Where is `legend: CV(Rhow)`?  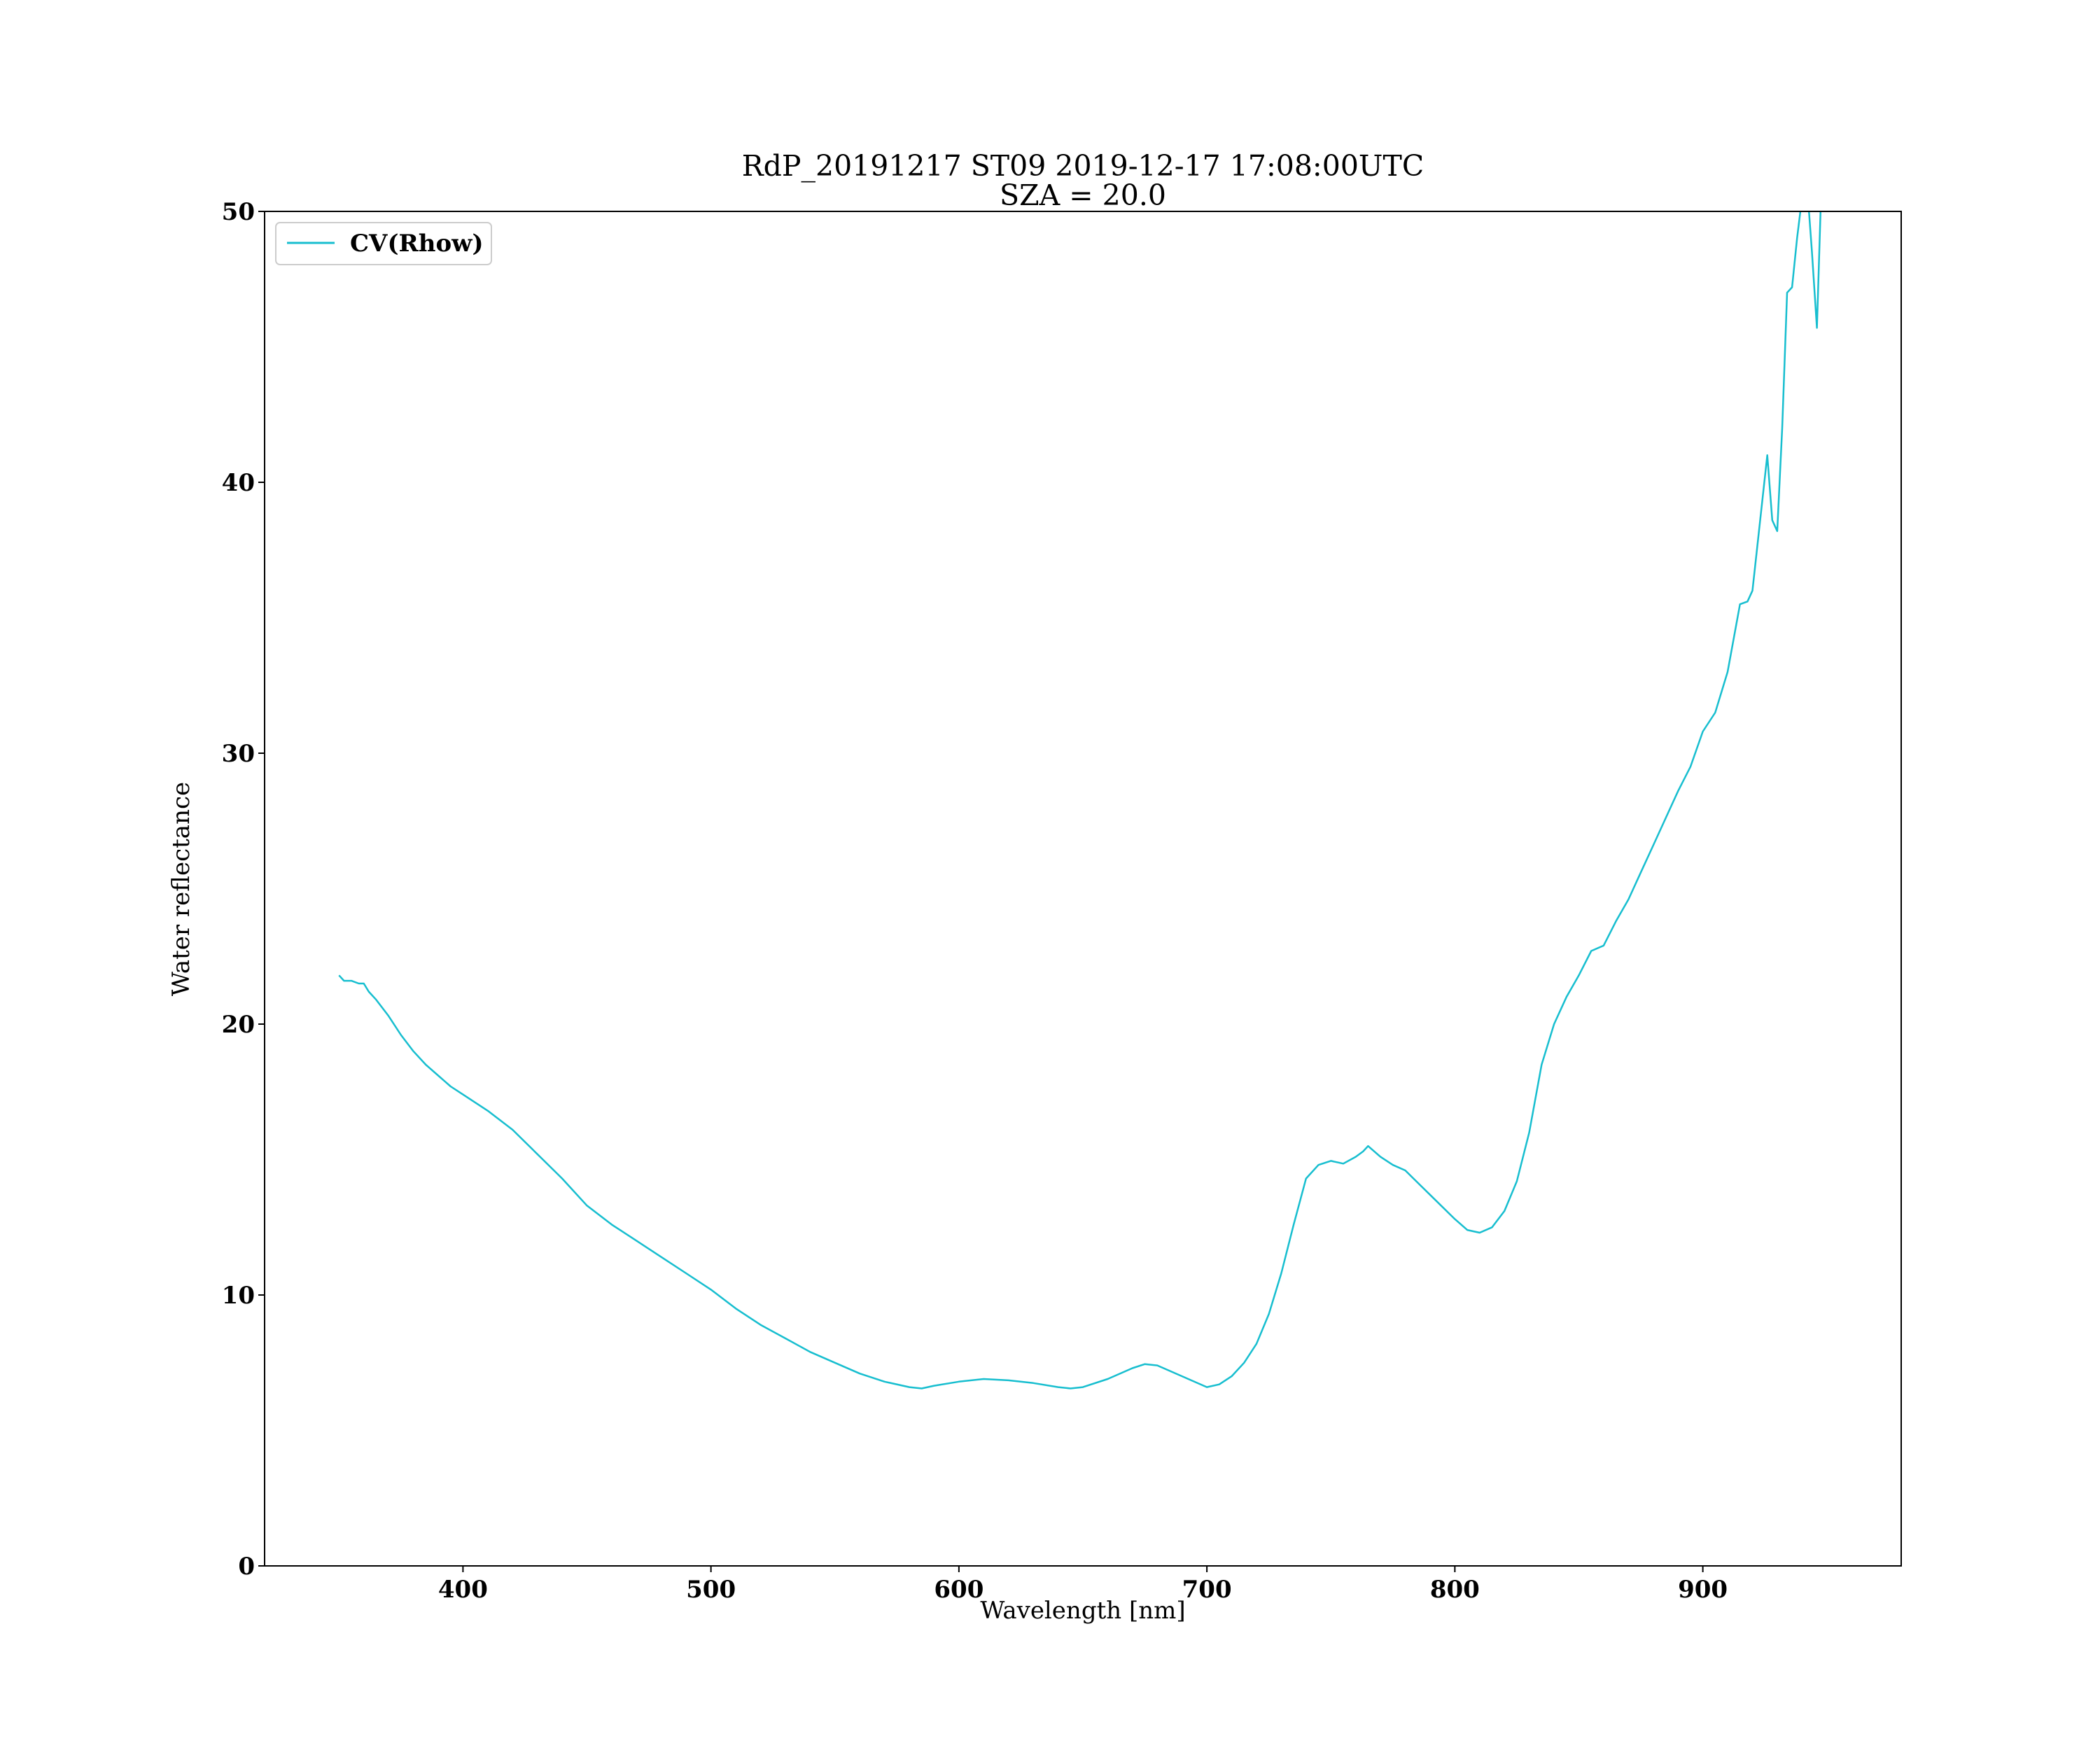 legend: CV(Rhow) is located at coordinates (383, 243).